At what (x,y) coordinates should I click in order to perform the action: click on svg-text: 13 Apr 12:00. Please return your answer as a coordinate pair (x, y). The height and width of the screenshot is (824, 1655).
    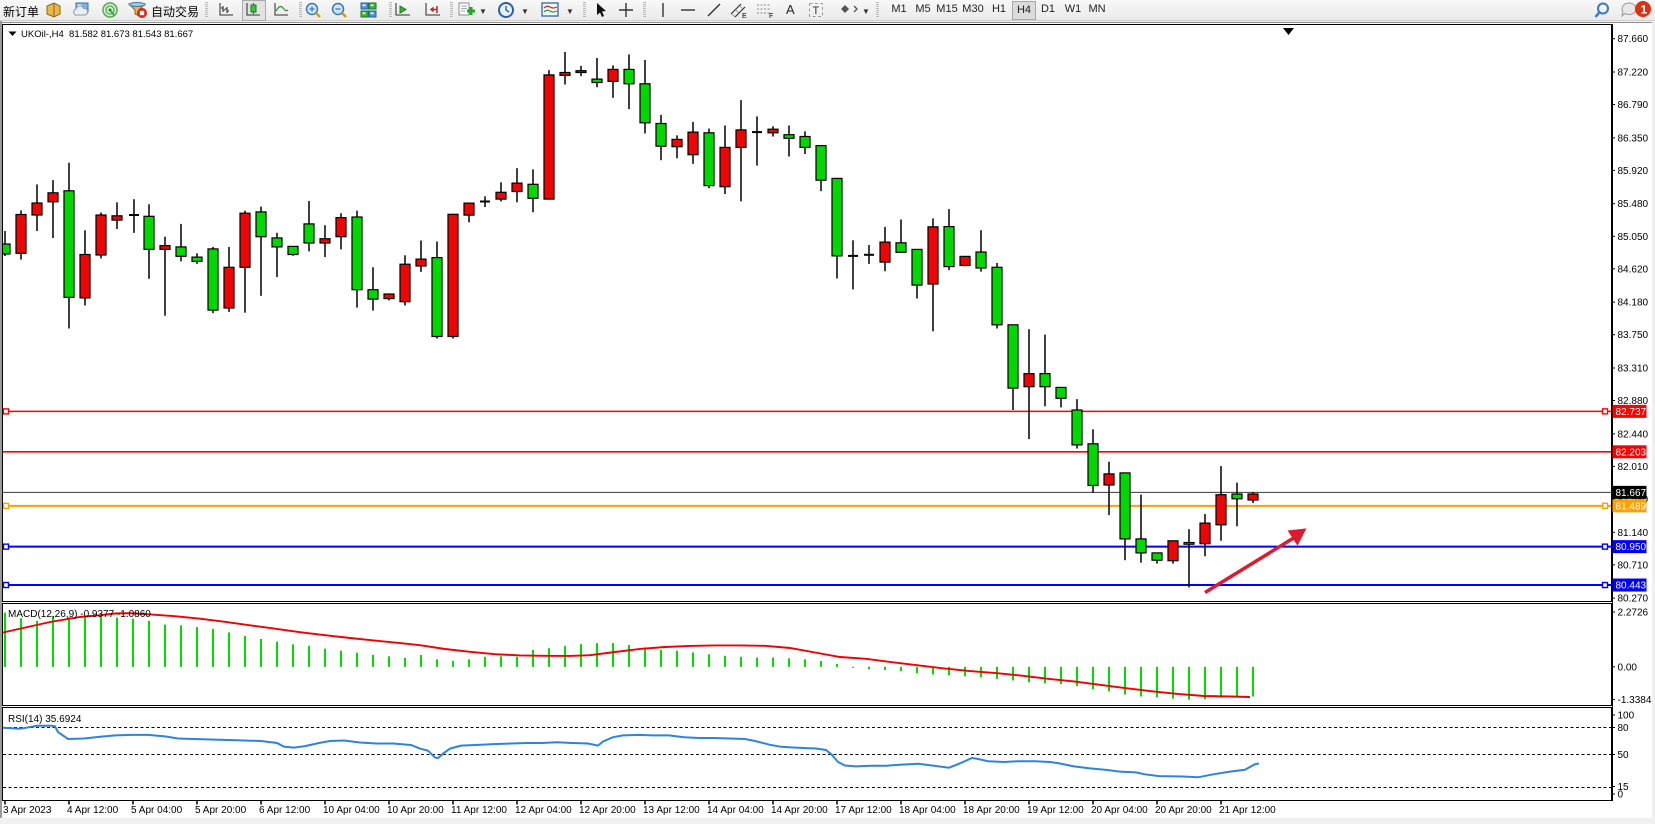
    Looking at the image, I should click on (671, 810).